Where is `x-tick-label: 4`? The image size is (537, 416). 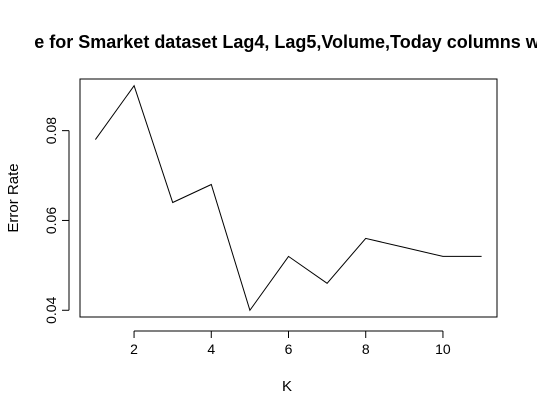
x-tick-label: 4 is located at coordinates (211, 349).